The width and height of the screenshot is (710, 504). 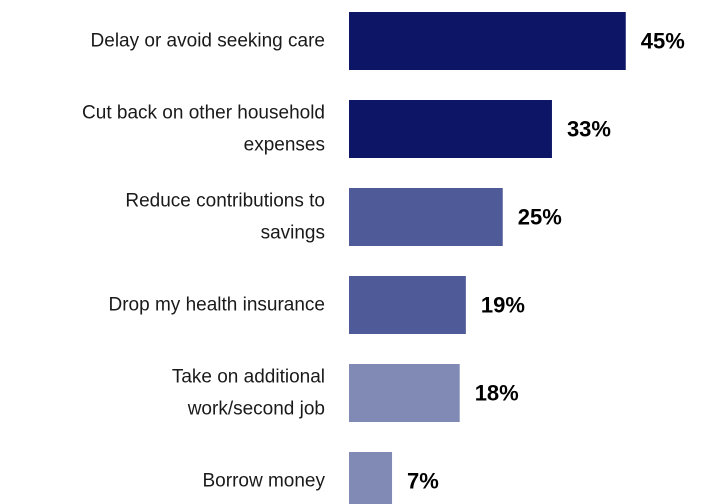 What do you see at coordinates (256, 409) in the screenshot?
I see `category-label: work/second job` at bounding box center [256, 409].